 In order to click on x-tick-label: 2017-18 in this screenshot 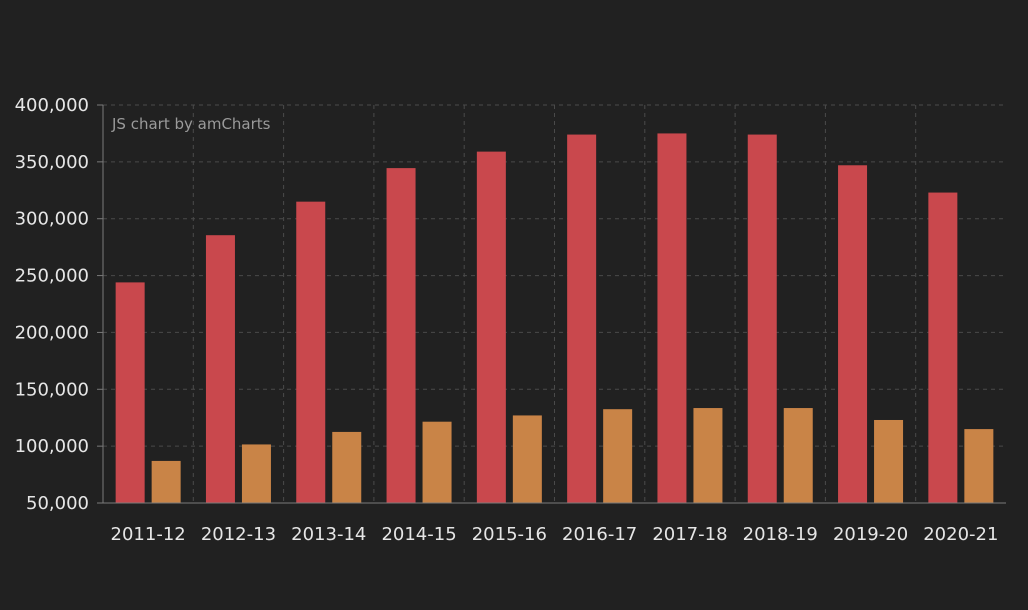, I will do `click(689, 534)`.